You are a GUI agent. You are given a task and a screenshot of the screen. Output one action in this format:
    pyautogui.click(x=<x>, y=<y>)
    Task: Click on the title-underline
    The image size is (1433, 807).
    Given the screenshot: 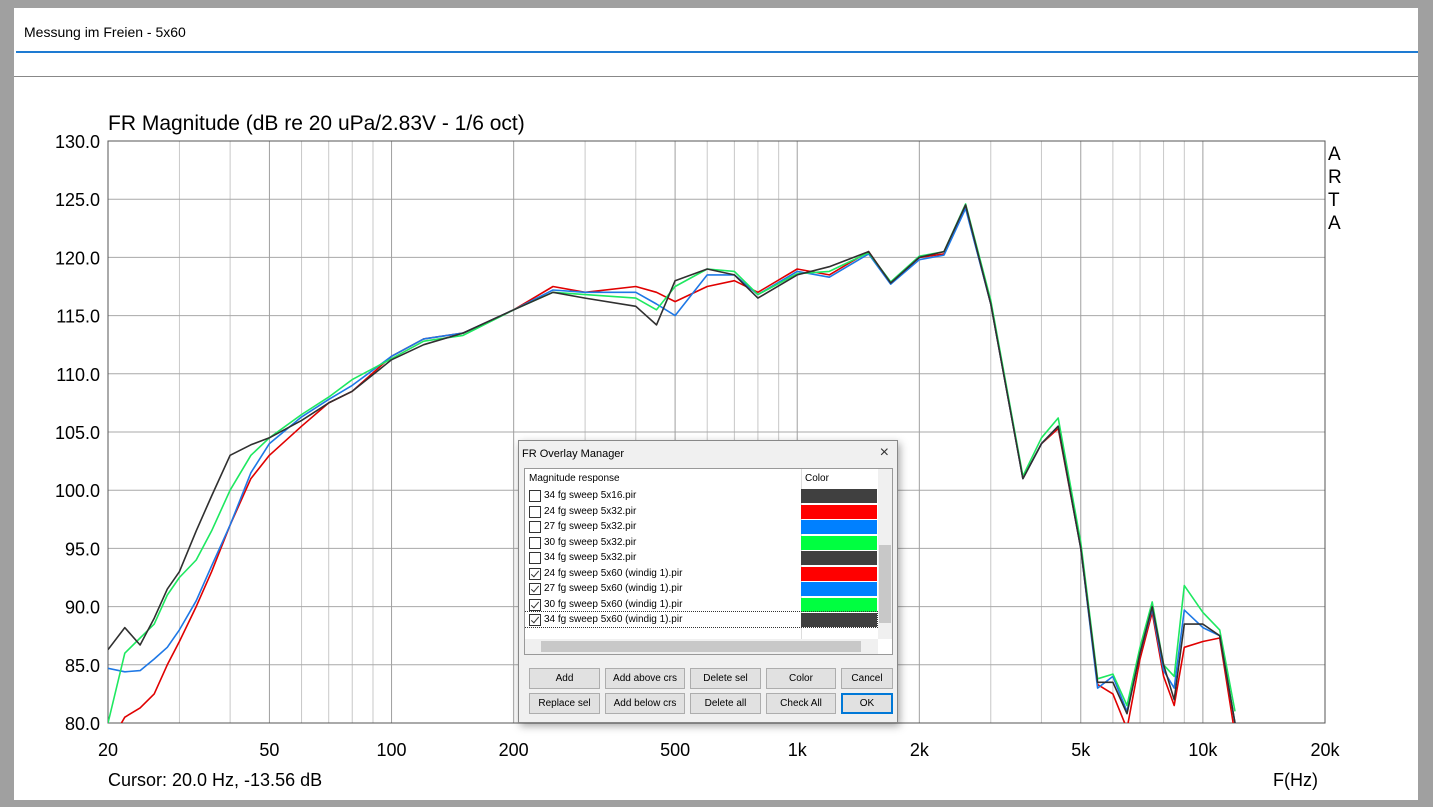 What is the action you would take?
    pyautogui.click(x=717, y=52)
    